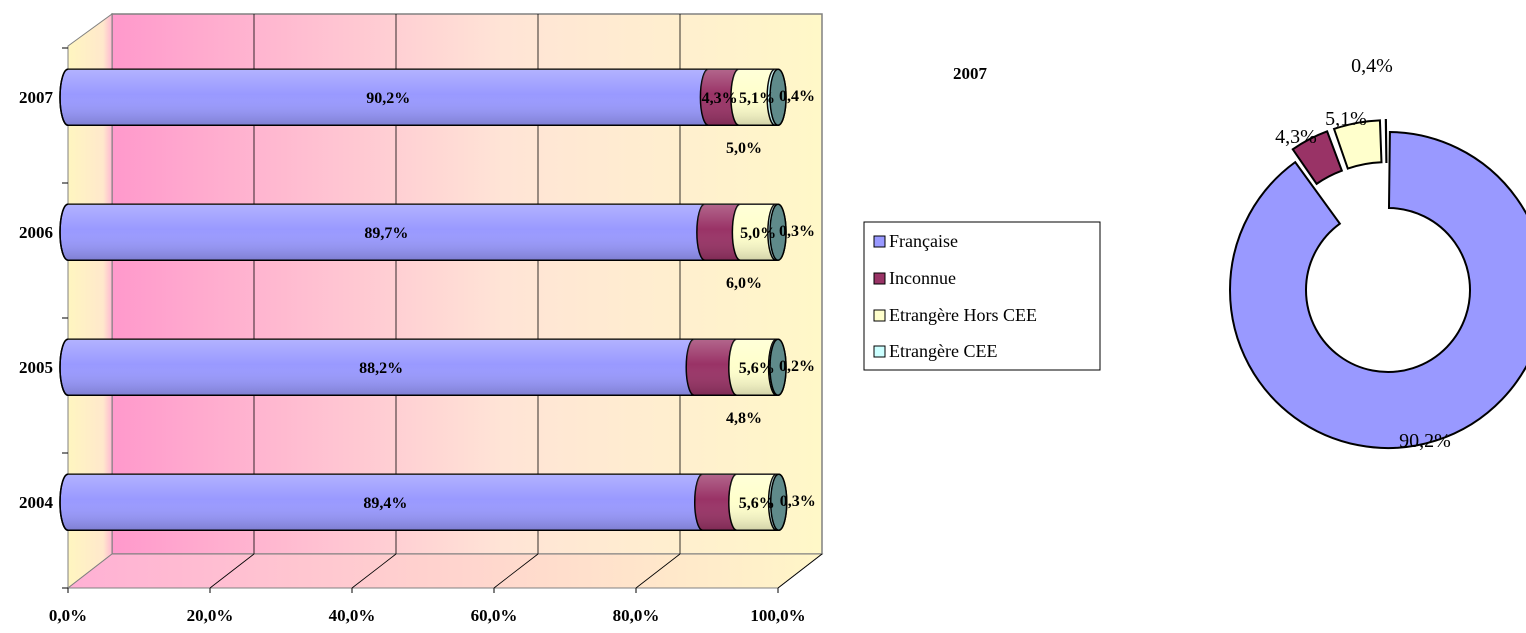 The height and width of the screenshot is (633, 1526). What do you see at coordinates (970, 73) in the screenshot?
I see `pie-title: 2007` at bounding box center [970, 73].